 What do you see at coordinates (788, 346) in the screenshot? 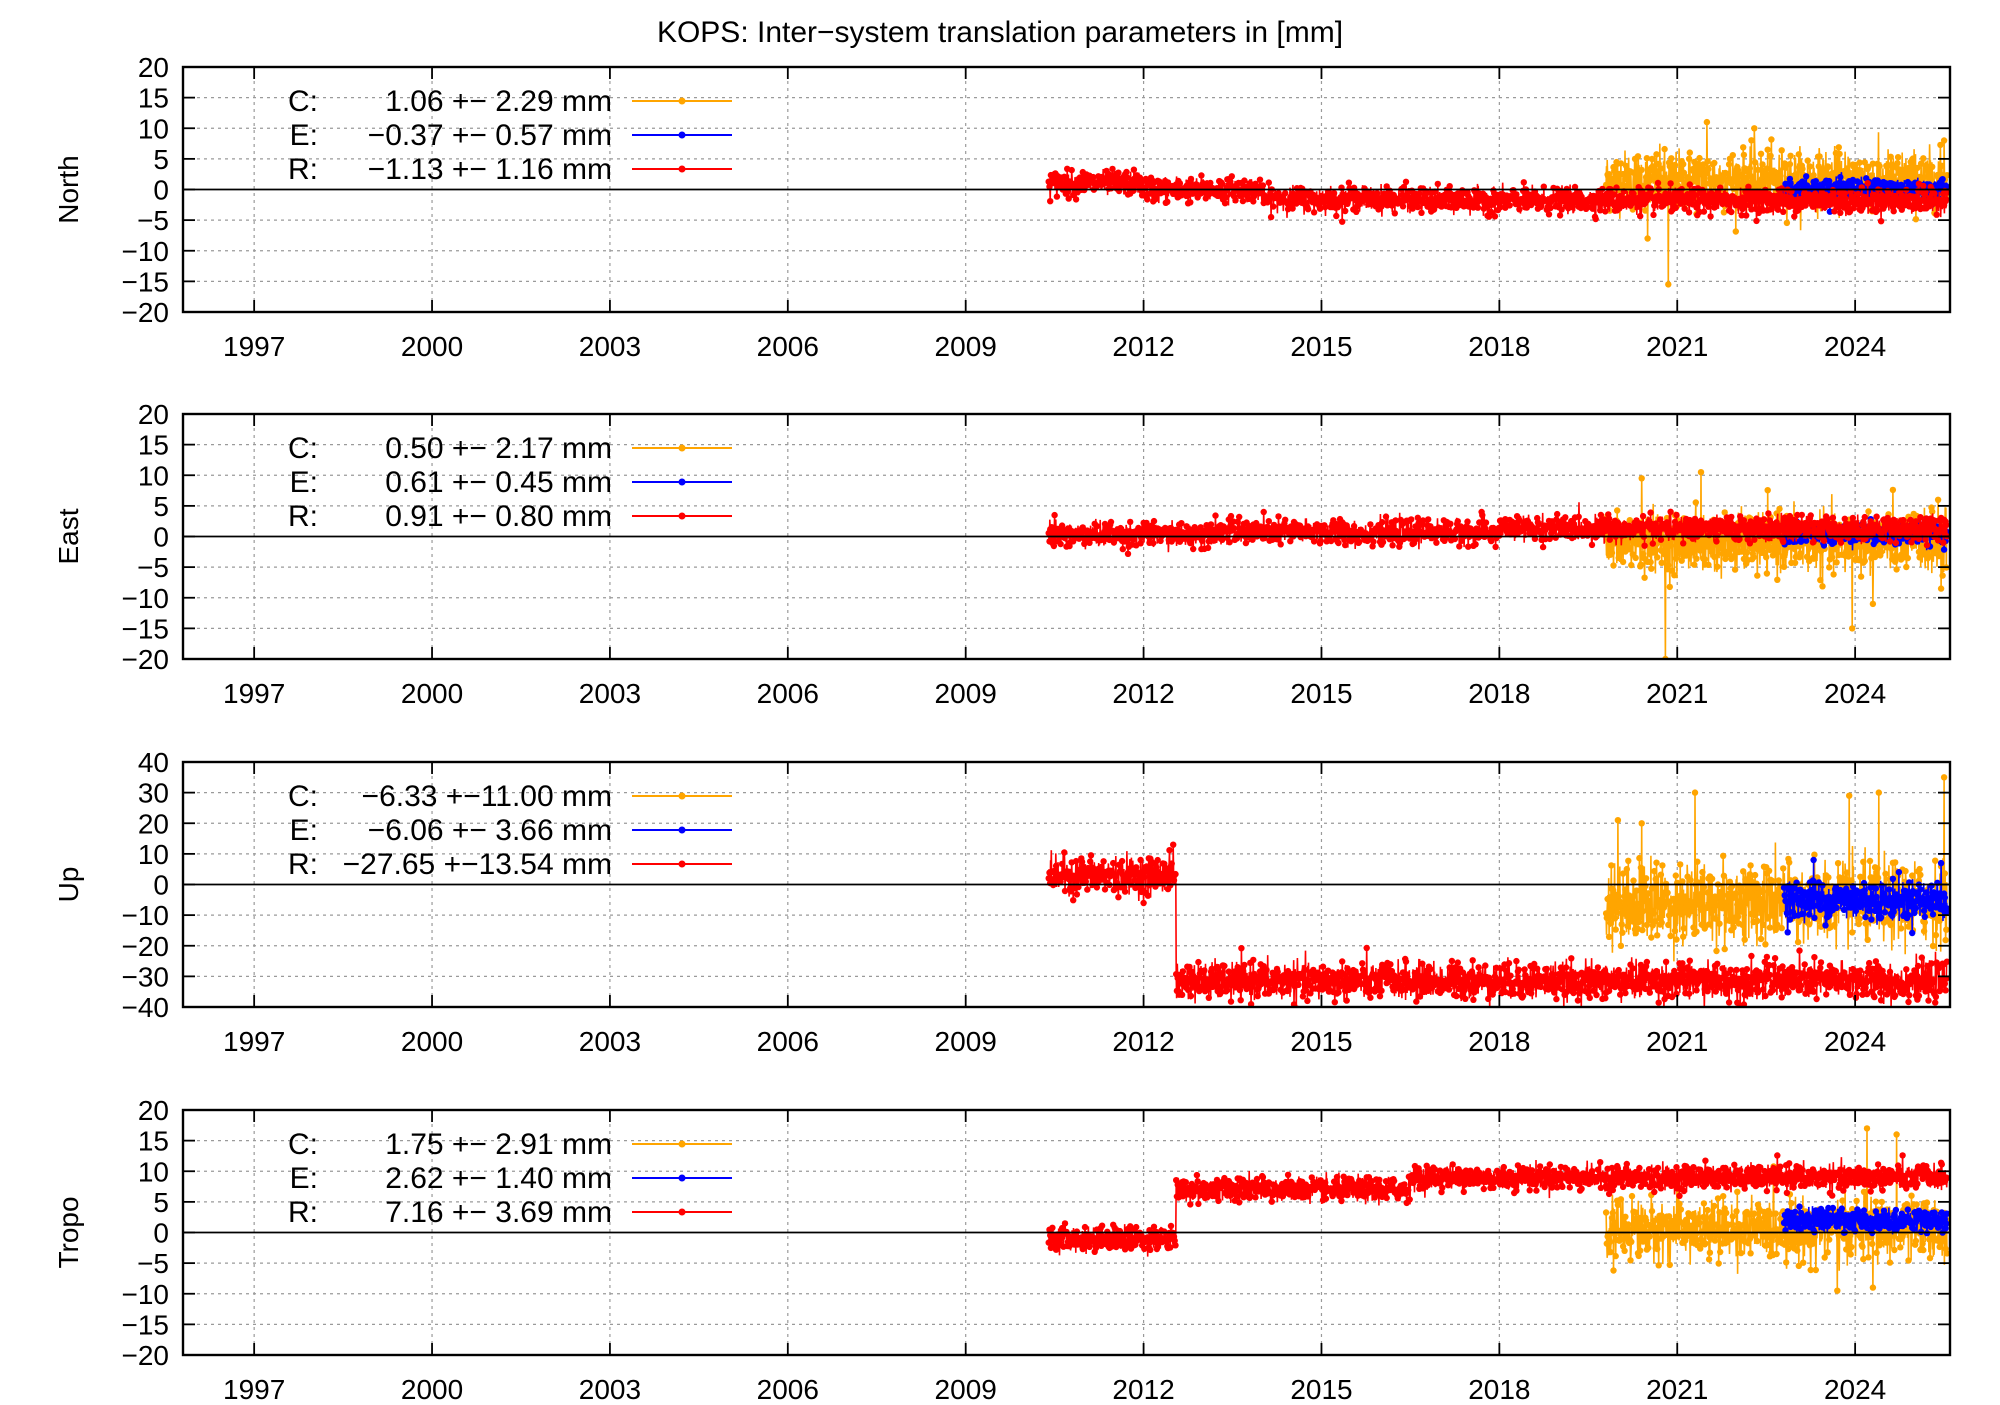
I see `x-tick-label: 2006` at bounding box center [788, 346].